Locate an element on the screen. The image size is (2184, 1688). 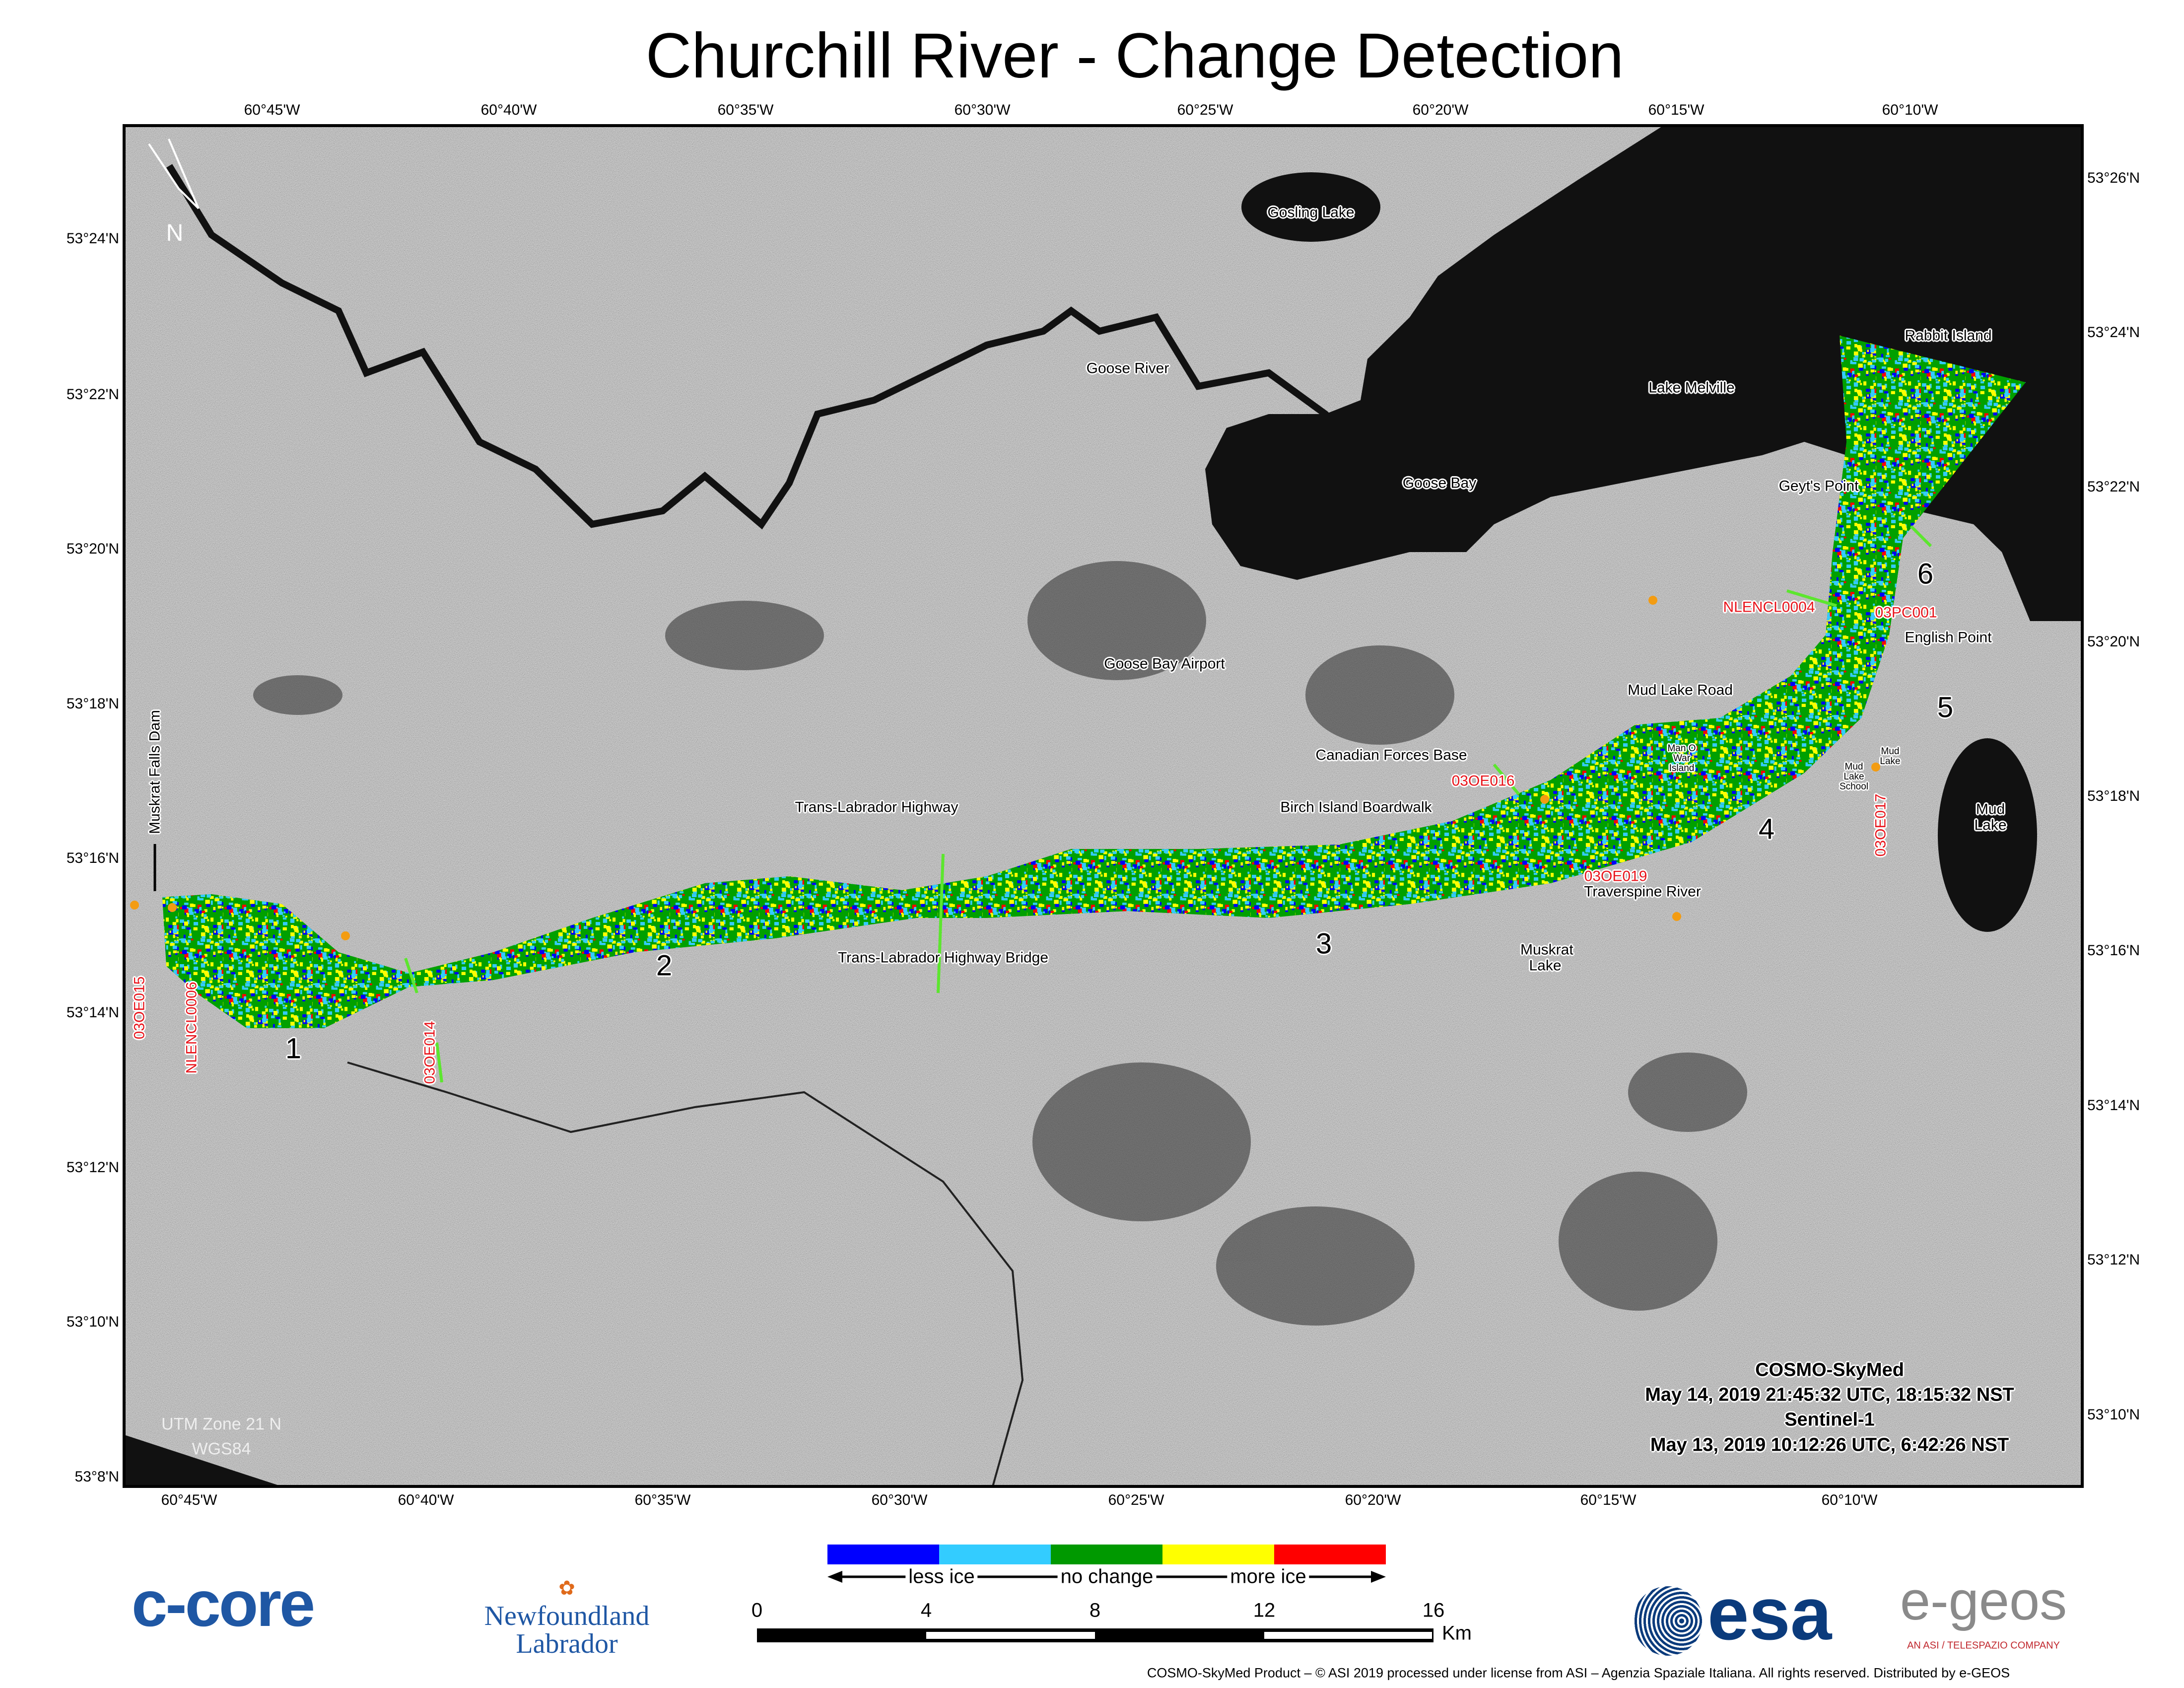
legend-swatch-more-ice is located at coordinates (1218, 1554).